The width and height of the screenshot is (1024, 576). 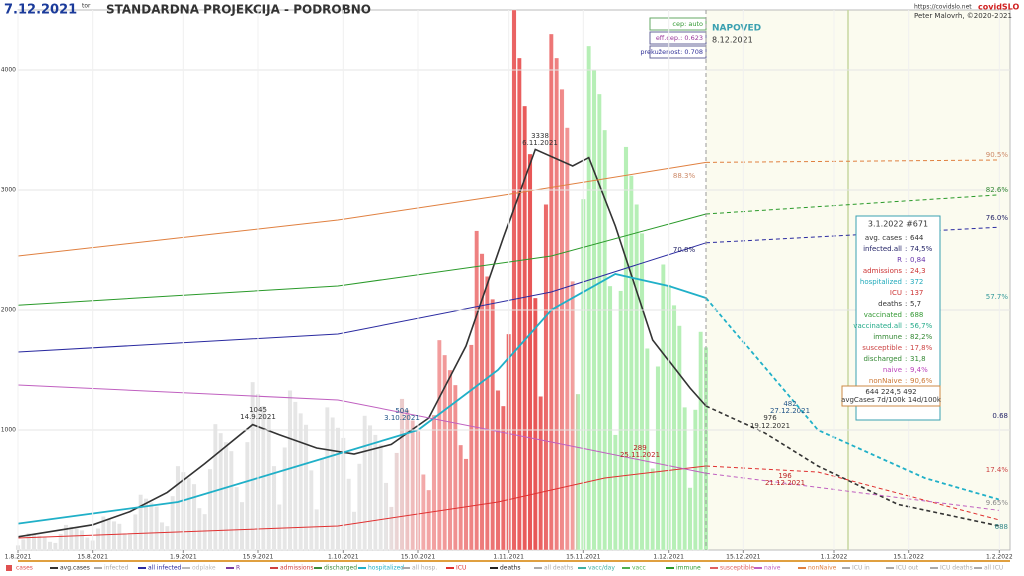 What do you see at coordinates (297, 568) in the screenshot?
I see `legend-label: admissions` at bounding box center [297, 568].